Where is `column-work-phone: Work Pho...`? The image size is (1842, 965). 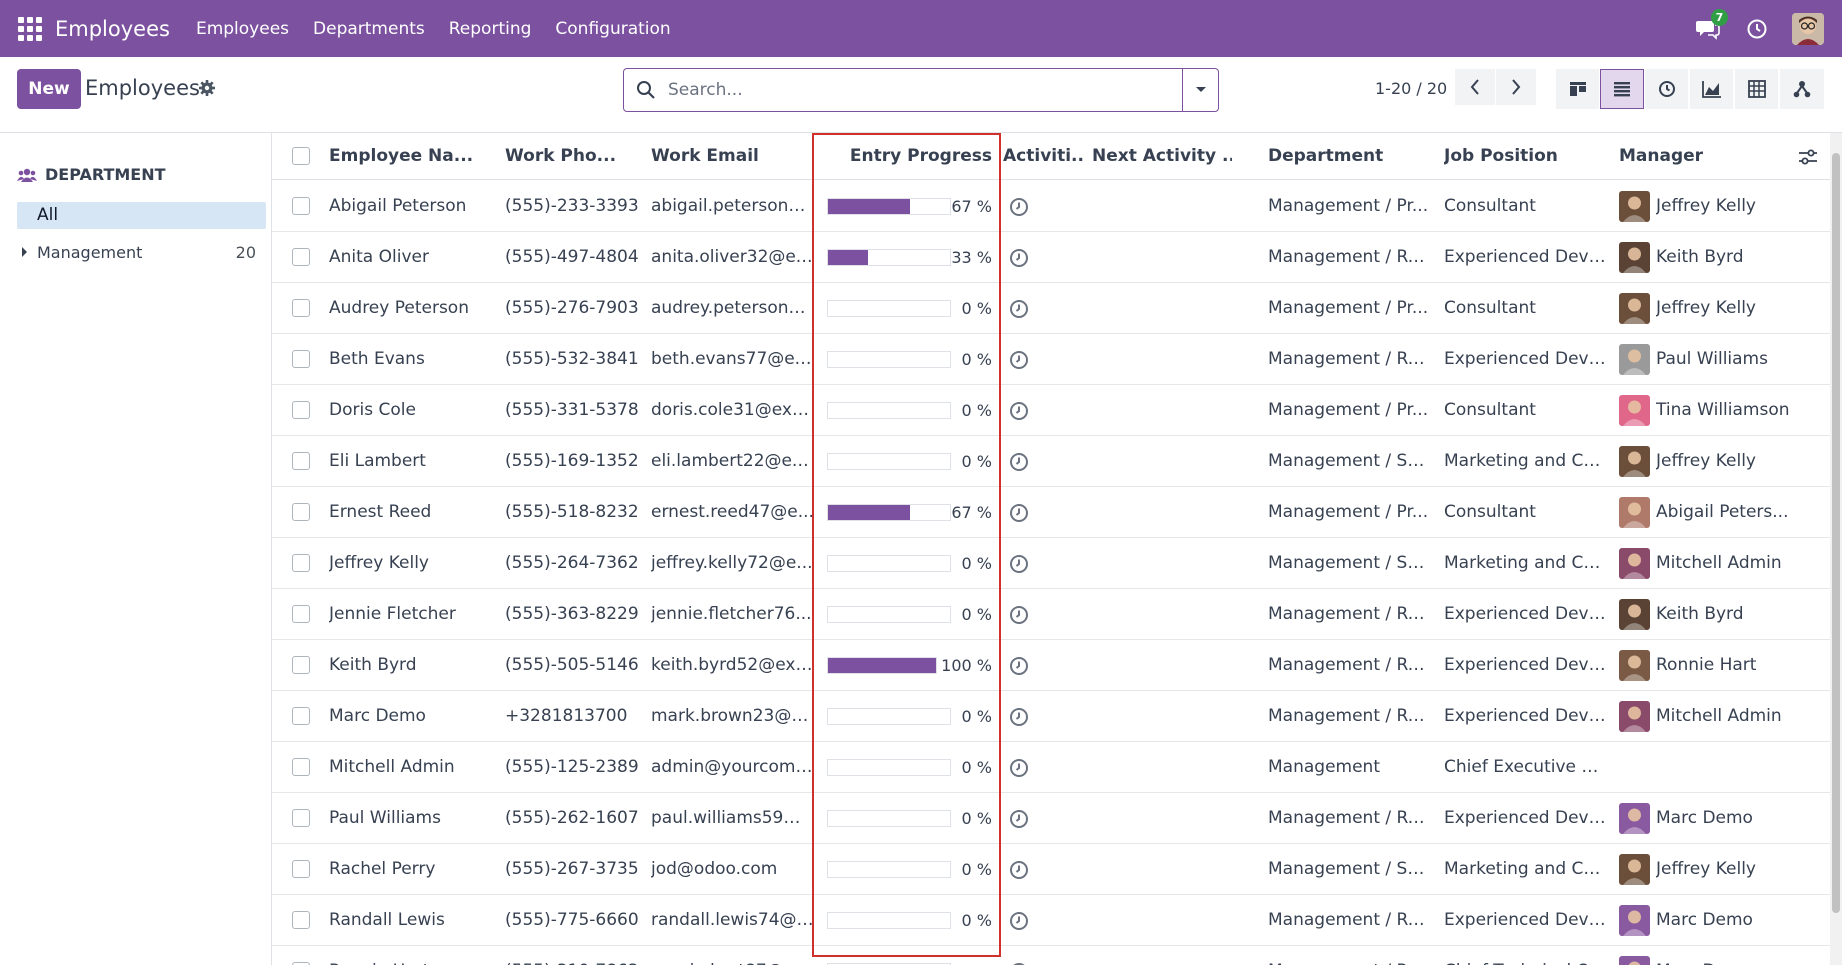 column-work-phone: Work Pho... is located at coordinates (561, 156).